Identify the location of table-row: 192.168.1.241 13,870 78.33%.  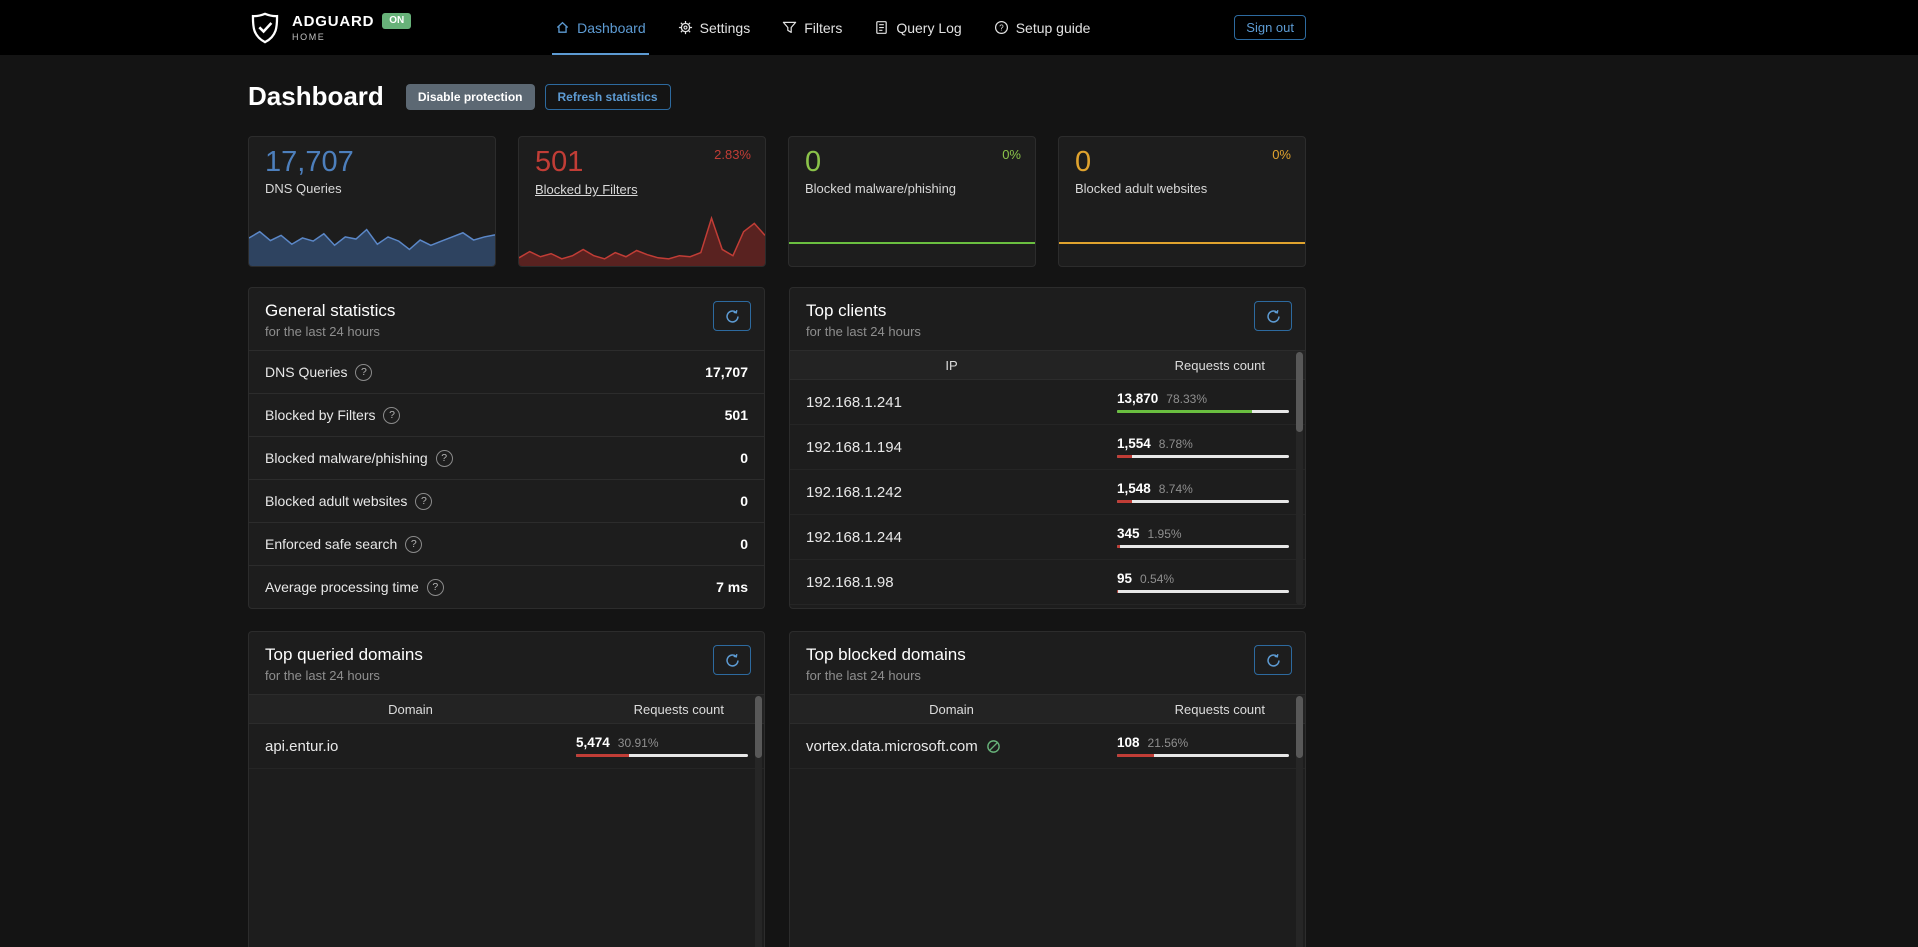
(1047, 402).